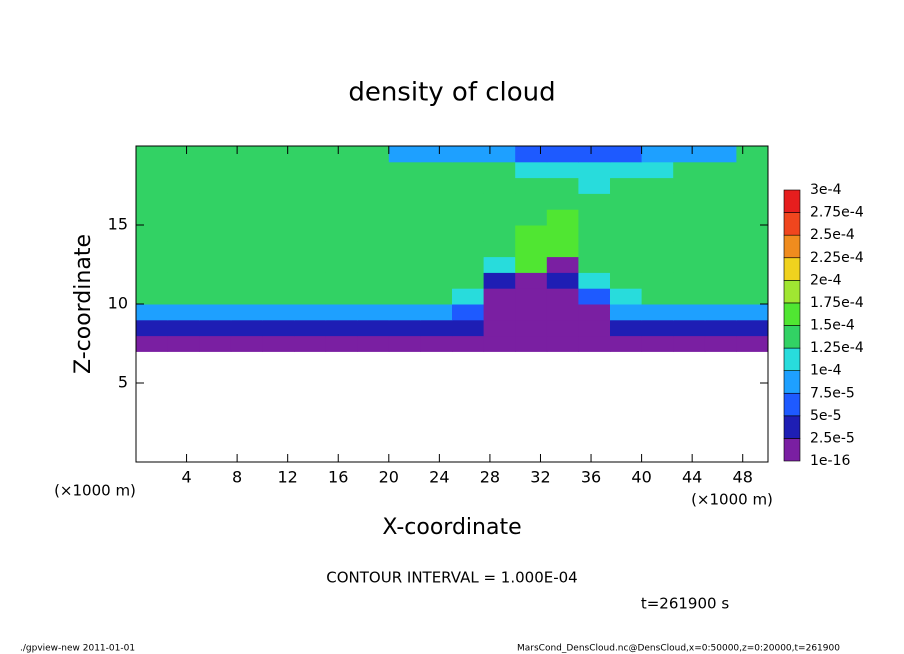 The image size is (904, 654). What do you see at coordinates (389, 477) in the screenshot?
I see `x-tick-label: 20` at bounding box center [389, 477].